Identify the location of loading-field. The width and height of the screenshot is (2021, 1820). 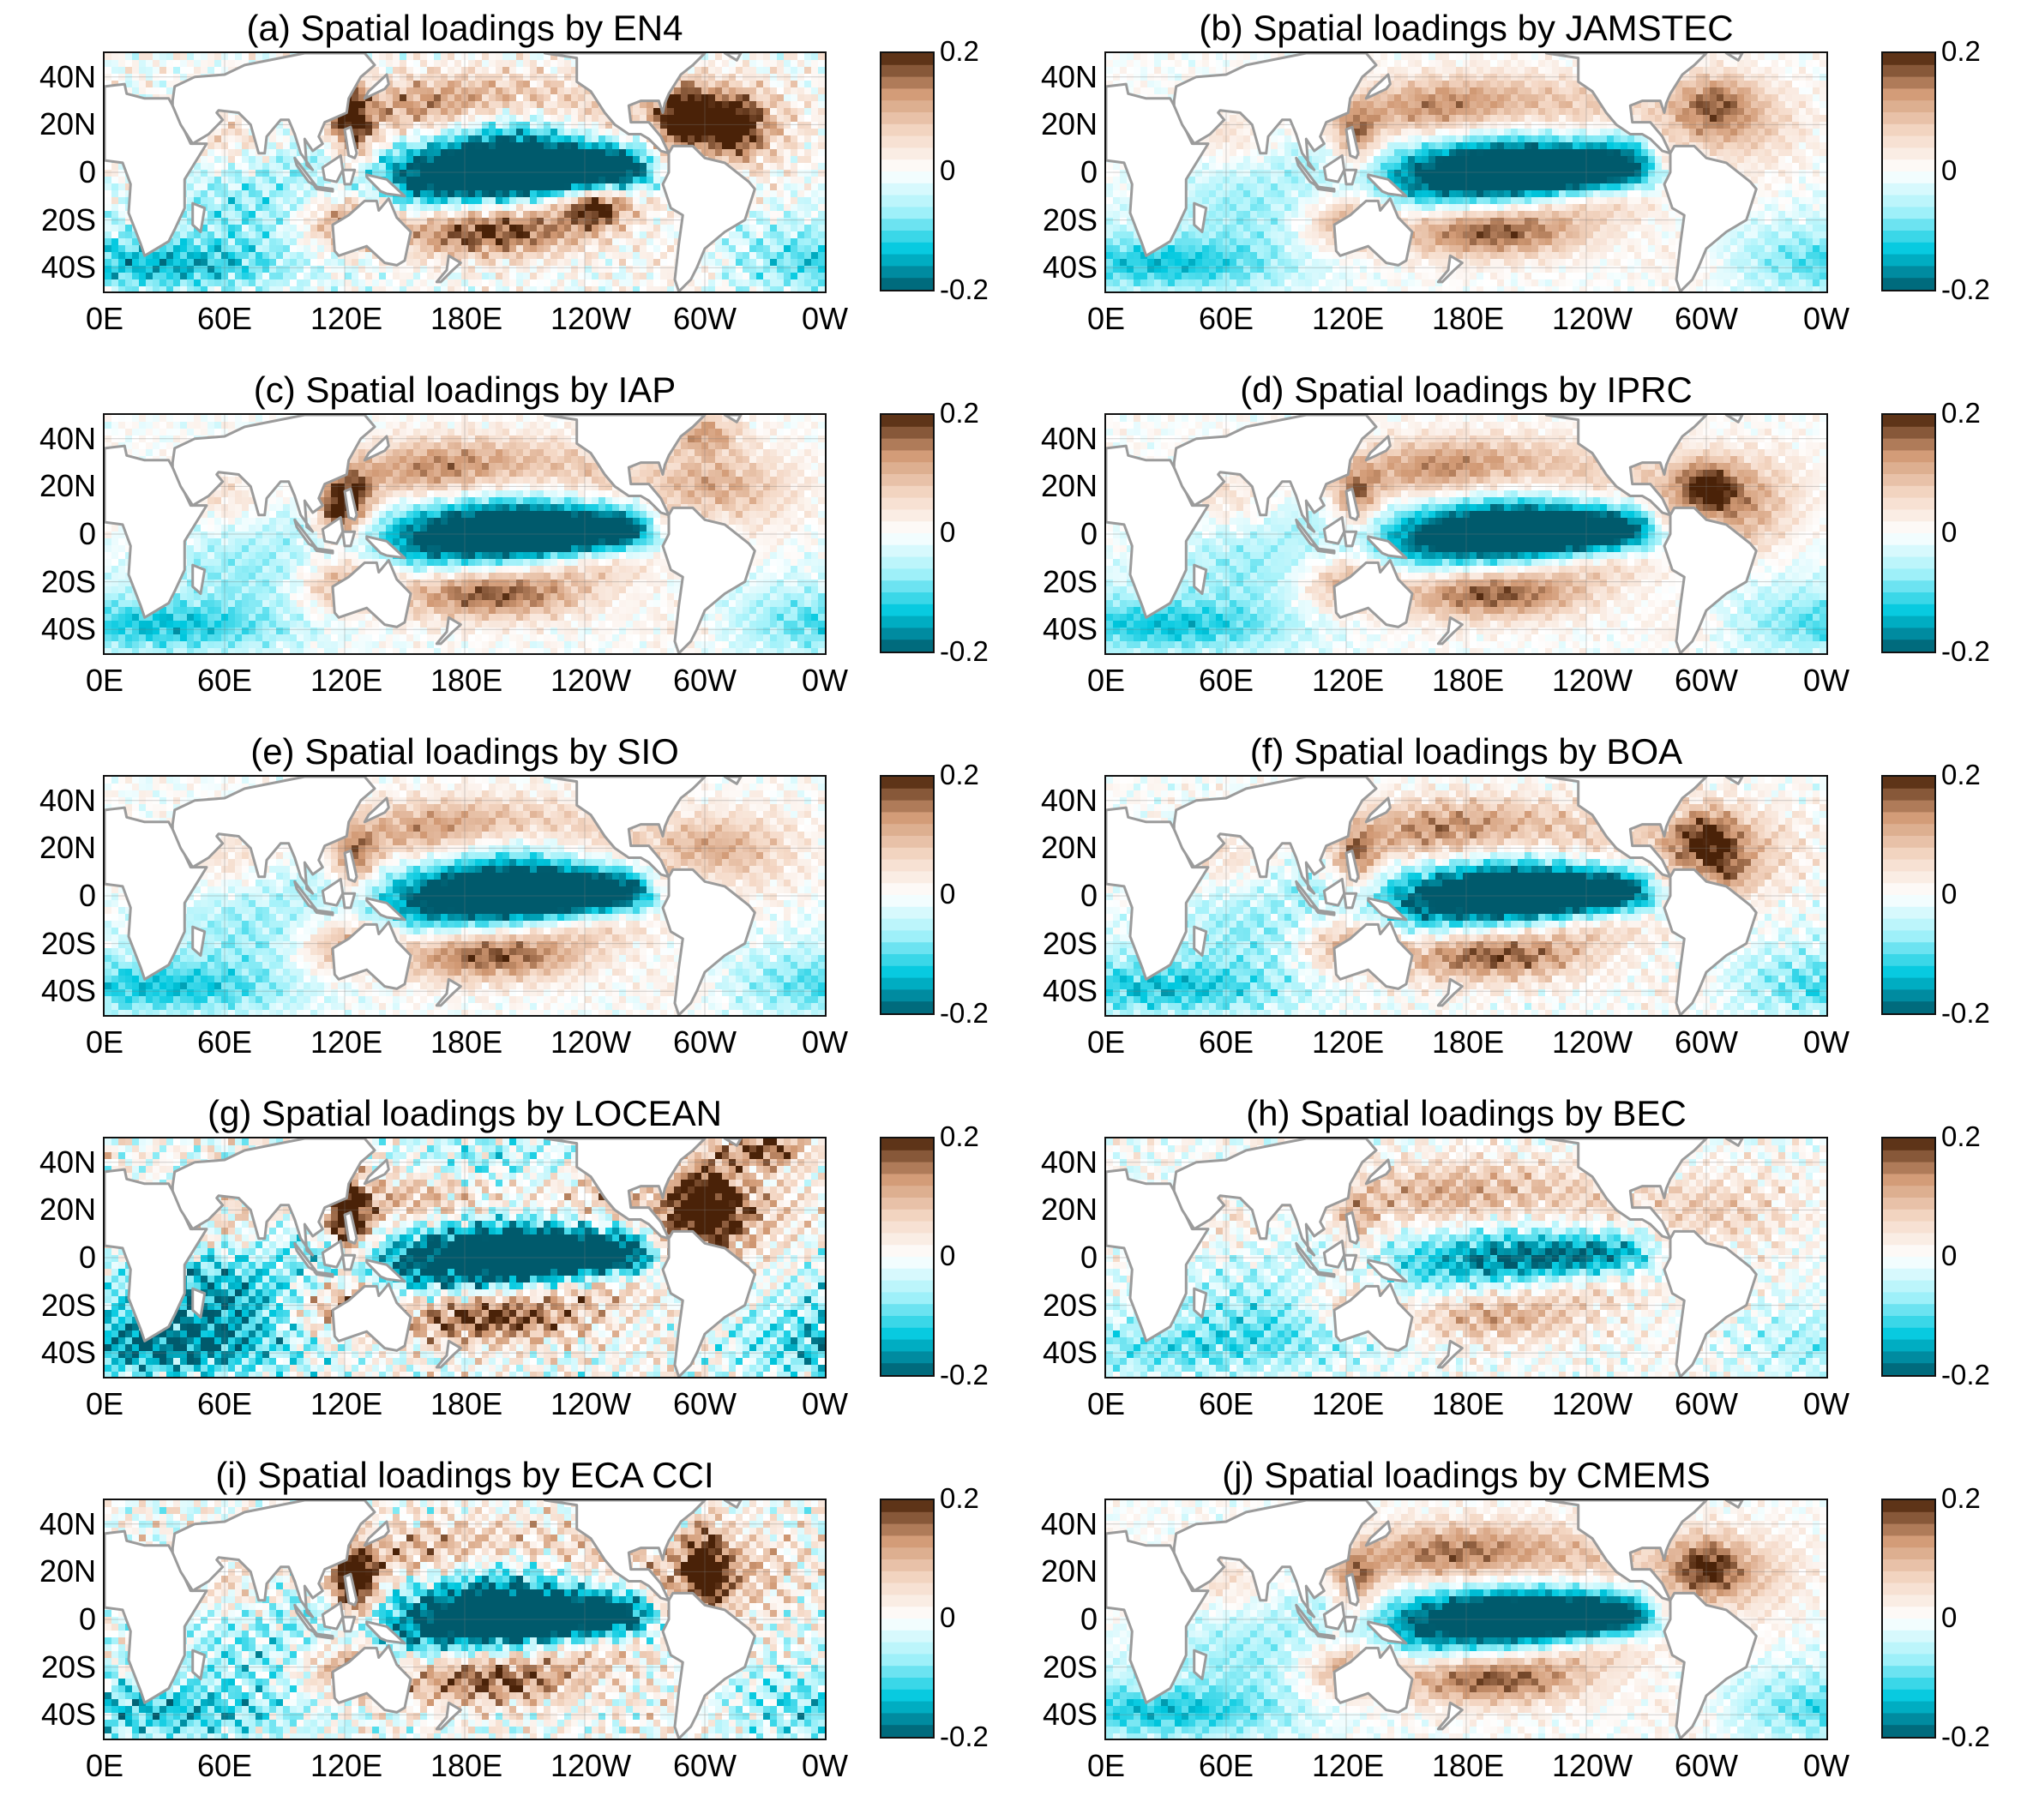
(465, 1257).